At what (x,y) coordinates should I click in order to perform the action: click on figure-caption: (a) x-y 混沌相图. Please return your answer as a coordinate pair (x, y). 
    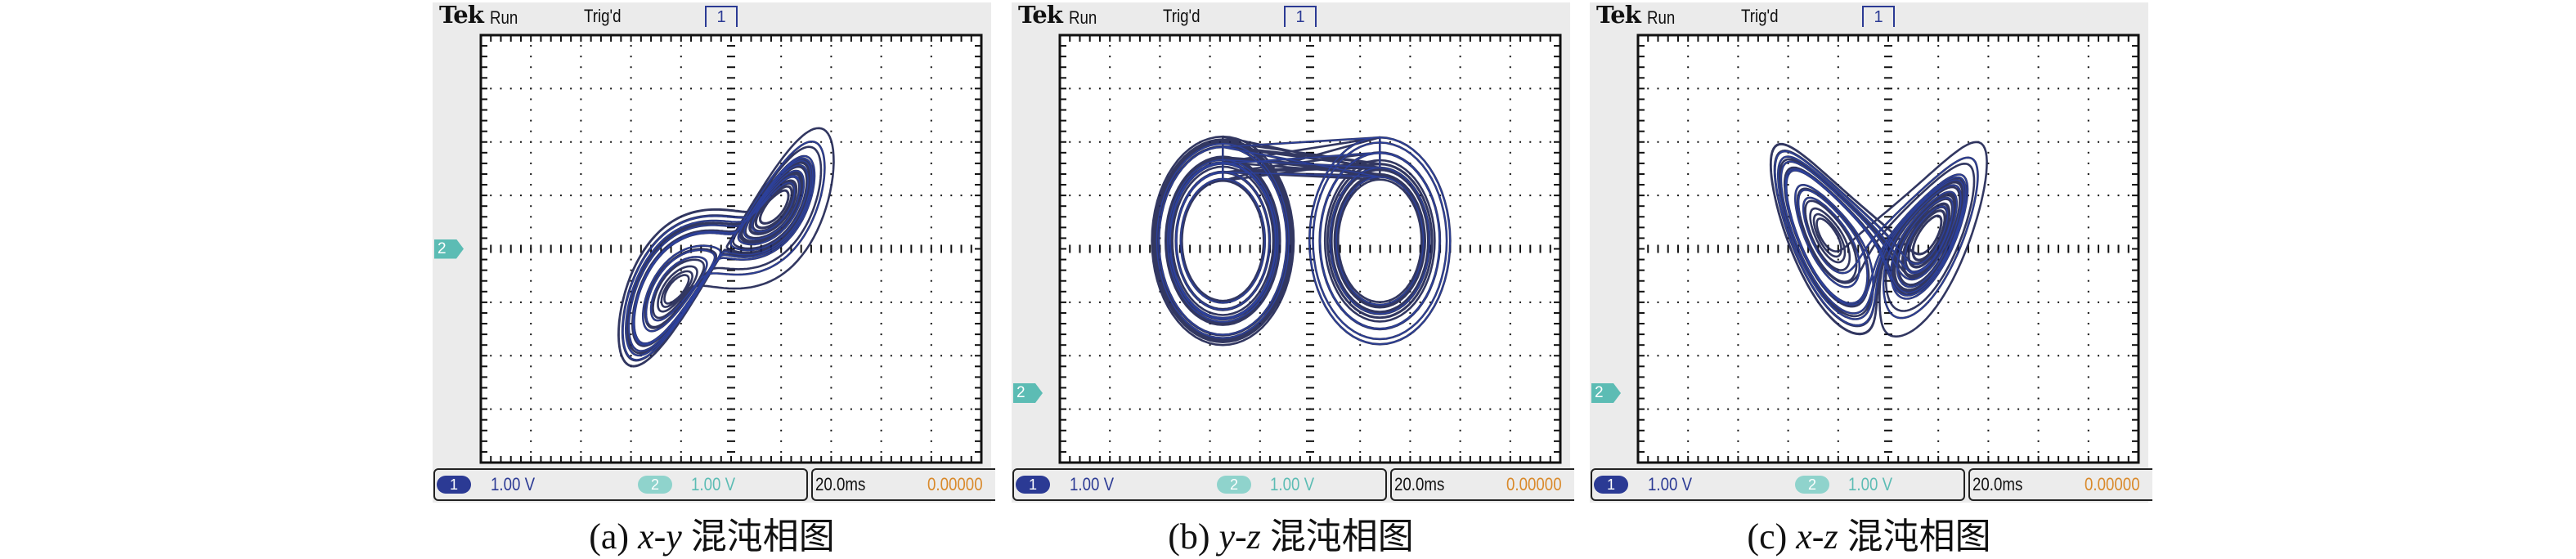
    Looking at the image, I should click on (712, 533).